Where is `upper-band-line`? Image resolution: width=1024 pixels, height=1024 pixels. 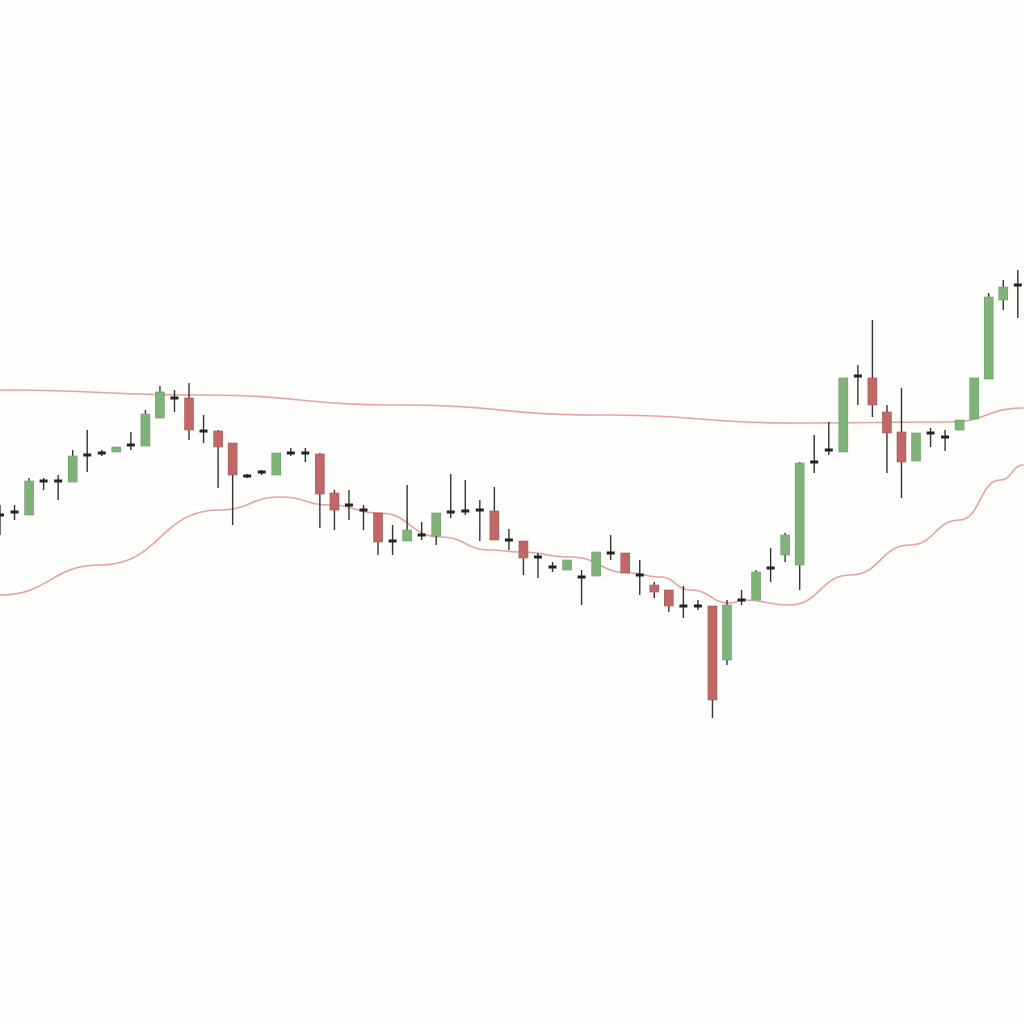 upper-band-line is located at coordinates (512, 406).